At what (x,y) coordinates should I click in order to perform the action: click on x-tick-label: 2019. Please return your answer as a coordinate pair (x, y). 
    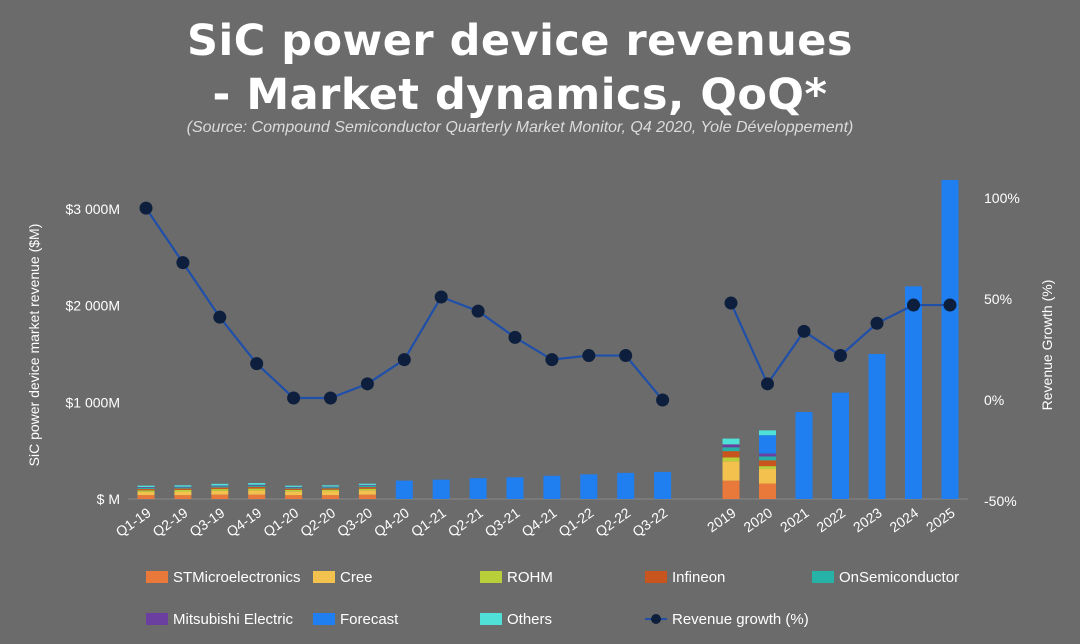
    Looking at the image, I should click on (721, 519).